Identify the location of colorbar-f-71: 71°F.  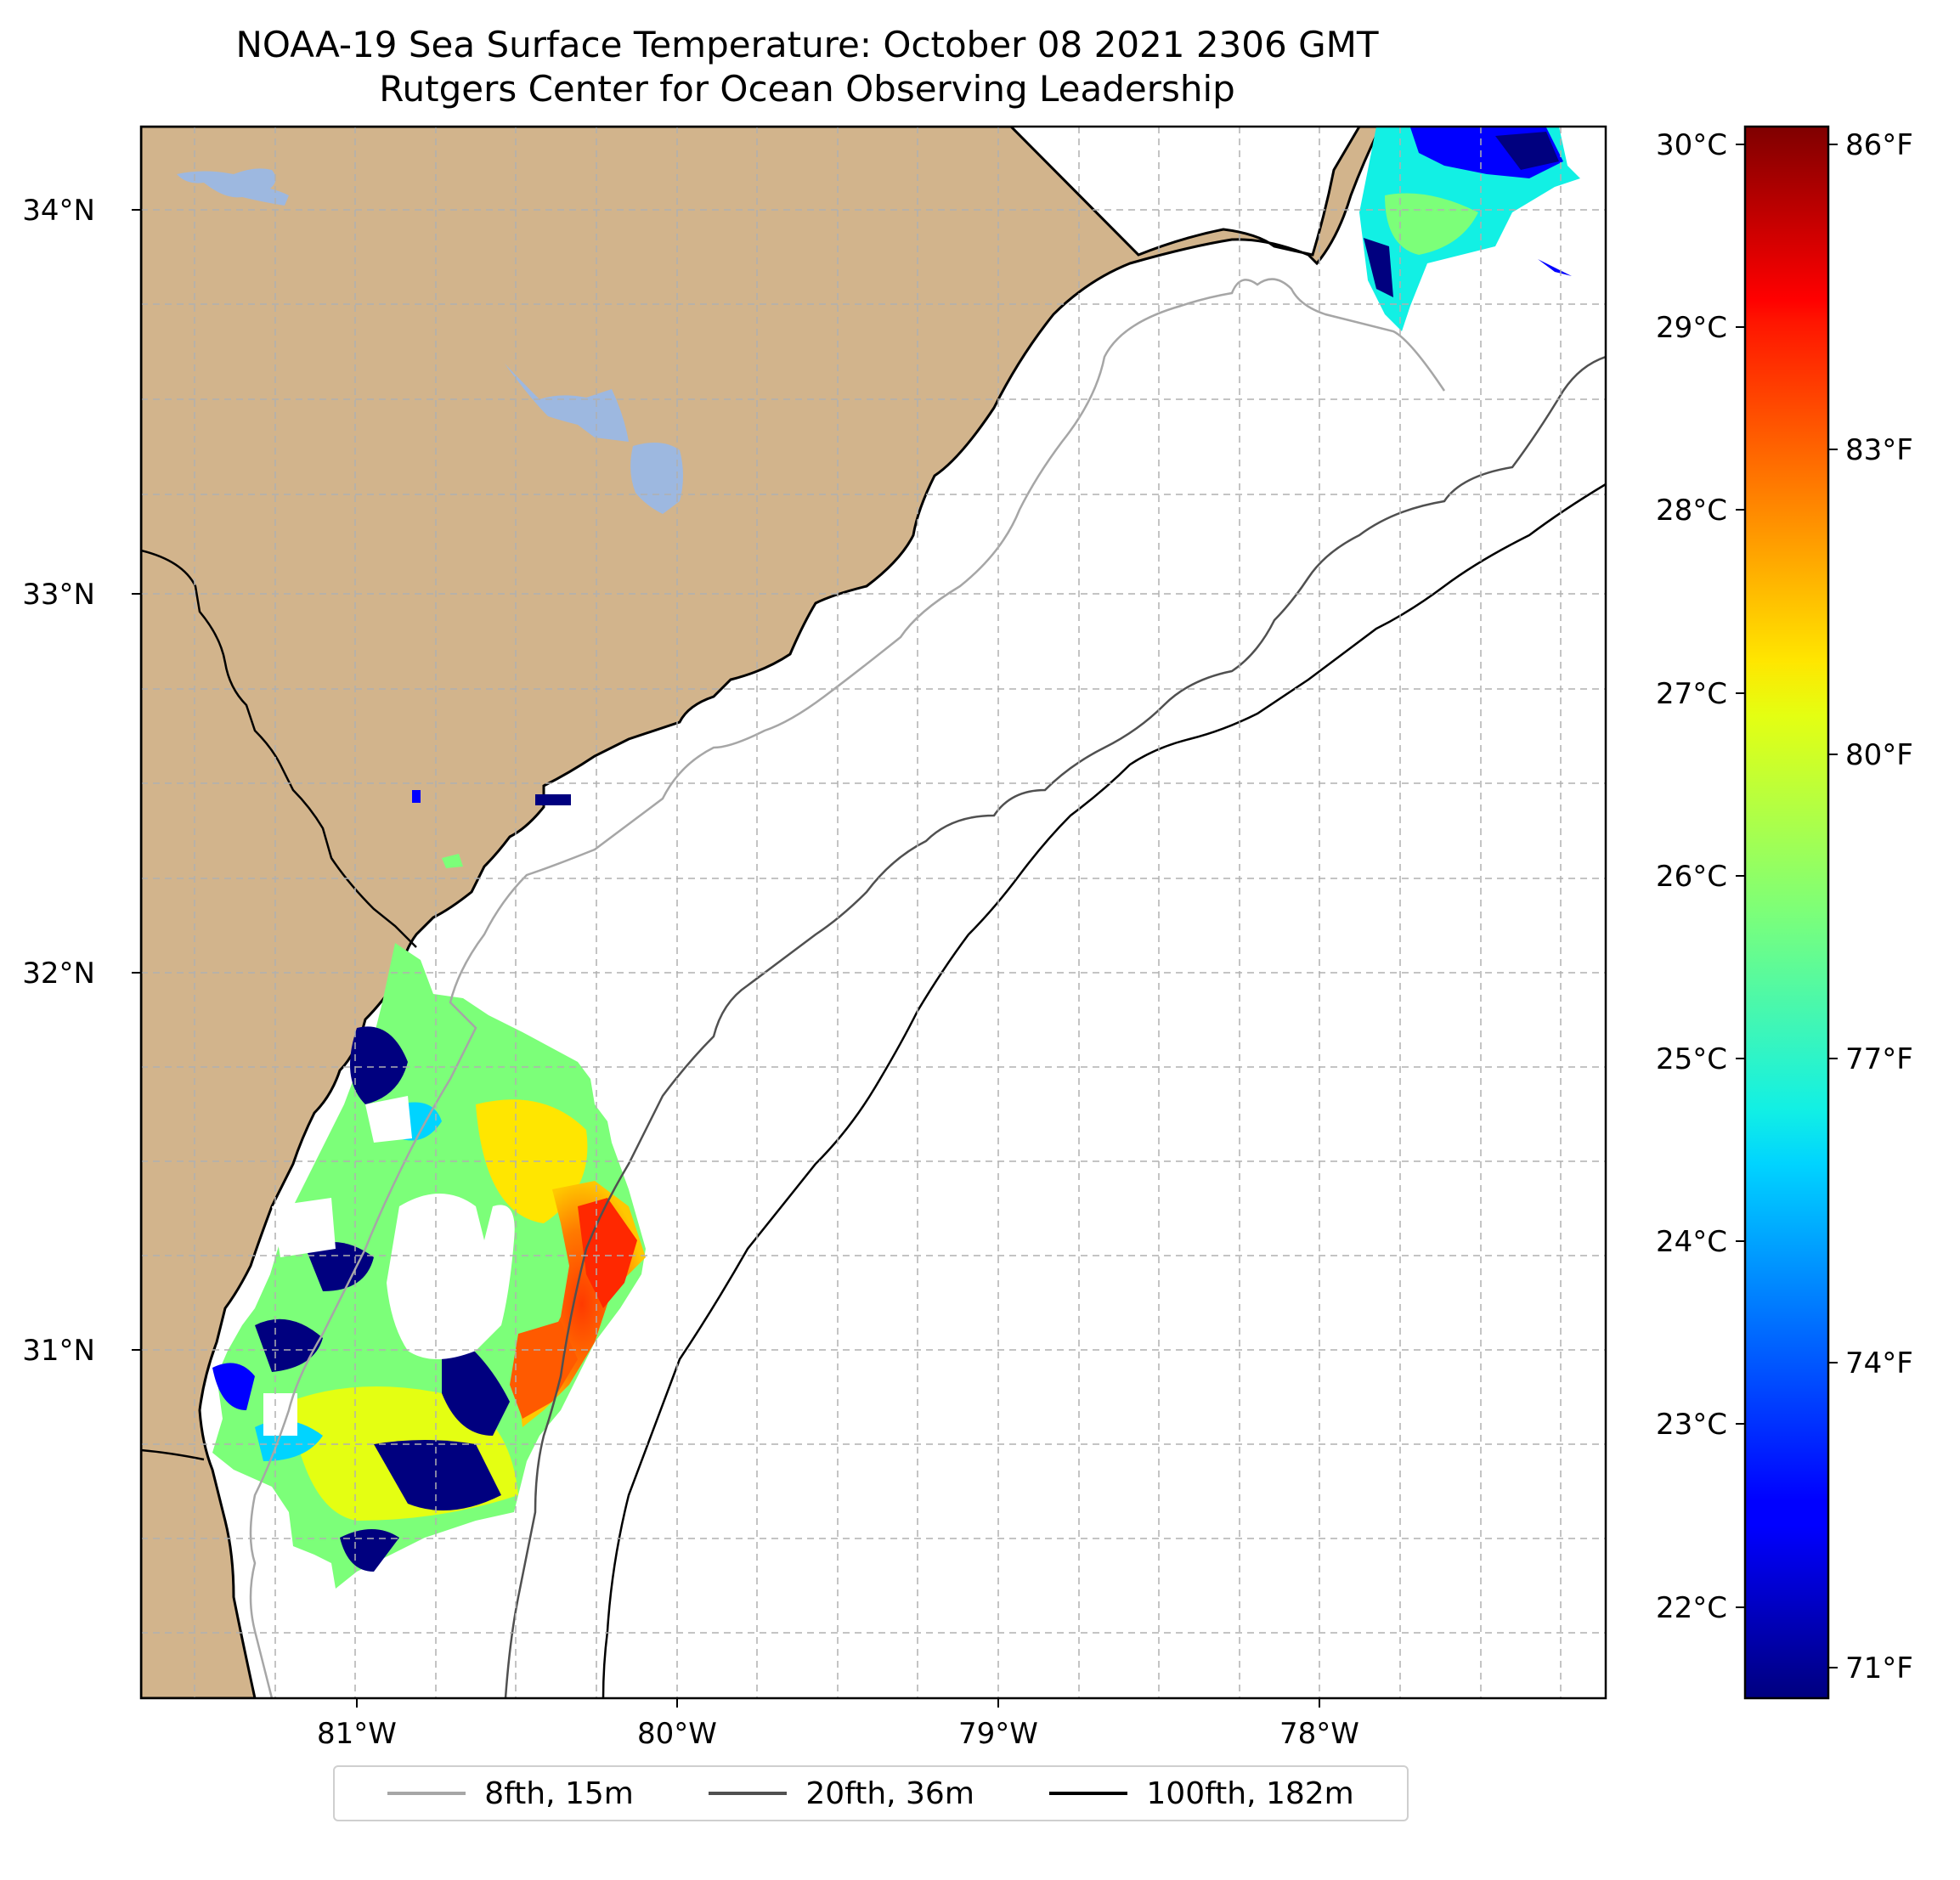
(1879, 1668).